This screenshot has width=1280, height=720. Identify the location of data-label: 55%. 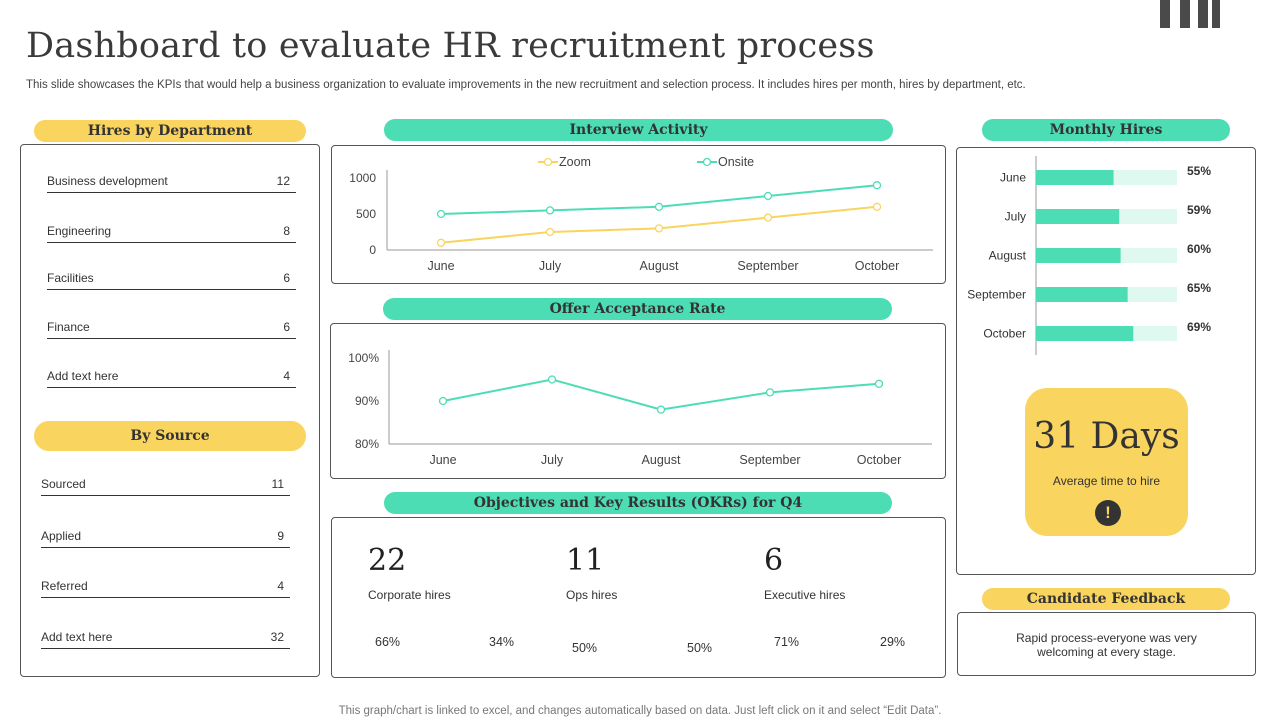
(1199, 171).